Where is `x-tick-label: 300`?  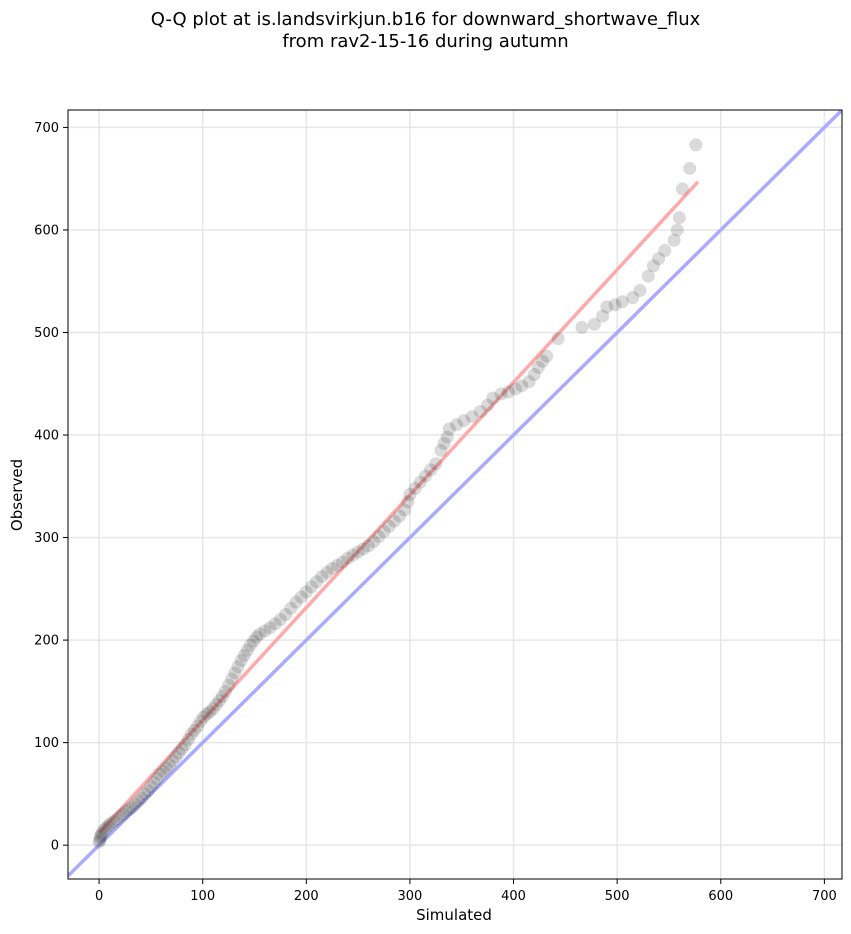
x-tick-label: 300 is located at coordinates (410, 896).